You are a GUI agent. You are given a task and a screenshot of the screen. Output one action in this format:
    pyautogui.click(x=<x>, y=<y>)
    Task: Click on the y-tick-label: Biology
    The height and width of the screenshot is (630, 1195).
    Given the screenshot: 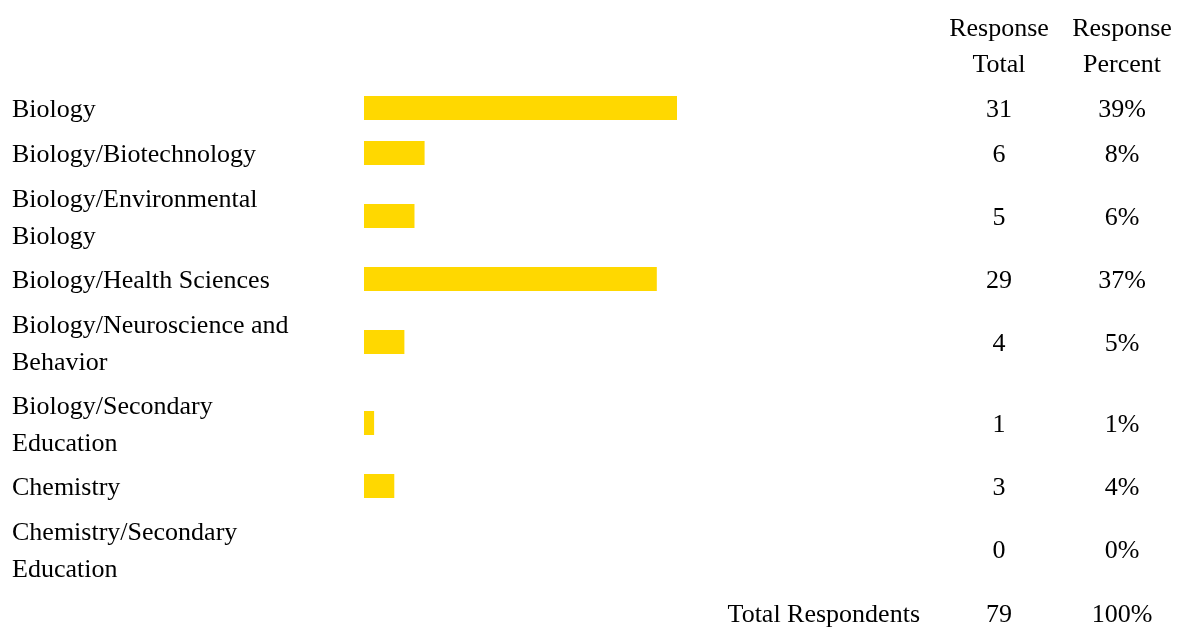 What is the action you would take?
    pyautogui.click(x=54, y=108)
    